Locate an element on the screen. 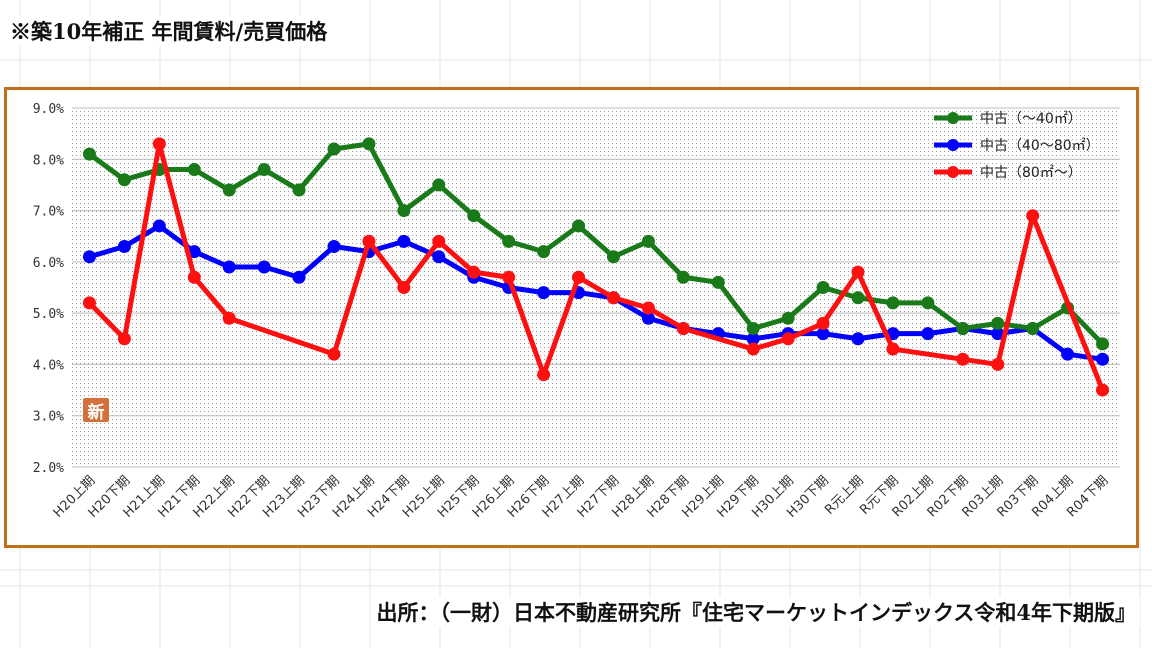 The height and width of the screenshot is (648, 1152). new-badge: 新 is located at coordinates (96, 410).